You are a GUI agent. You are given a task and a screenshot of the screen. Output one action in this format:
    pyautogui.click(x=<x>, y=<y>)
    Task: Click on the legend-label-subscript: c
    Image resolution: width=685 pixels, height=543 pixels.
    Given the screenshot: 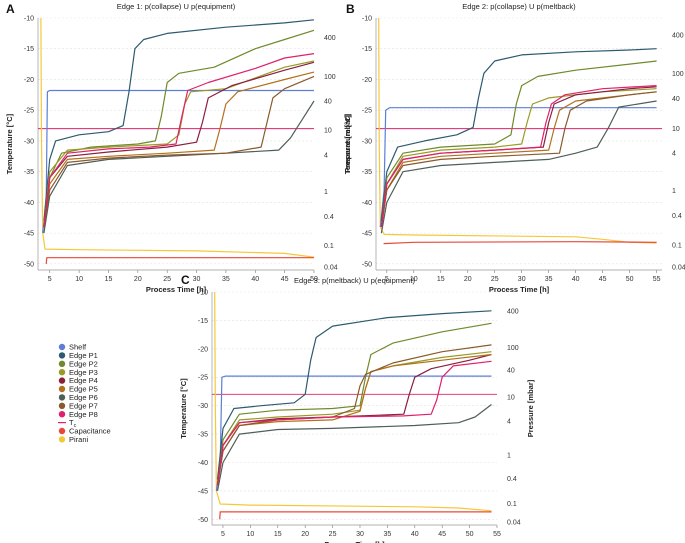 What is the action you would take?
    pyautogui.click(x=75, y=426)
    